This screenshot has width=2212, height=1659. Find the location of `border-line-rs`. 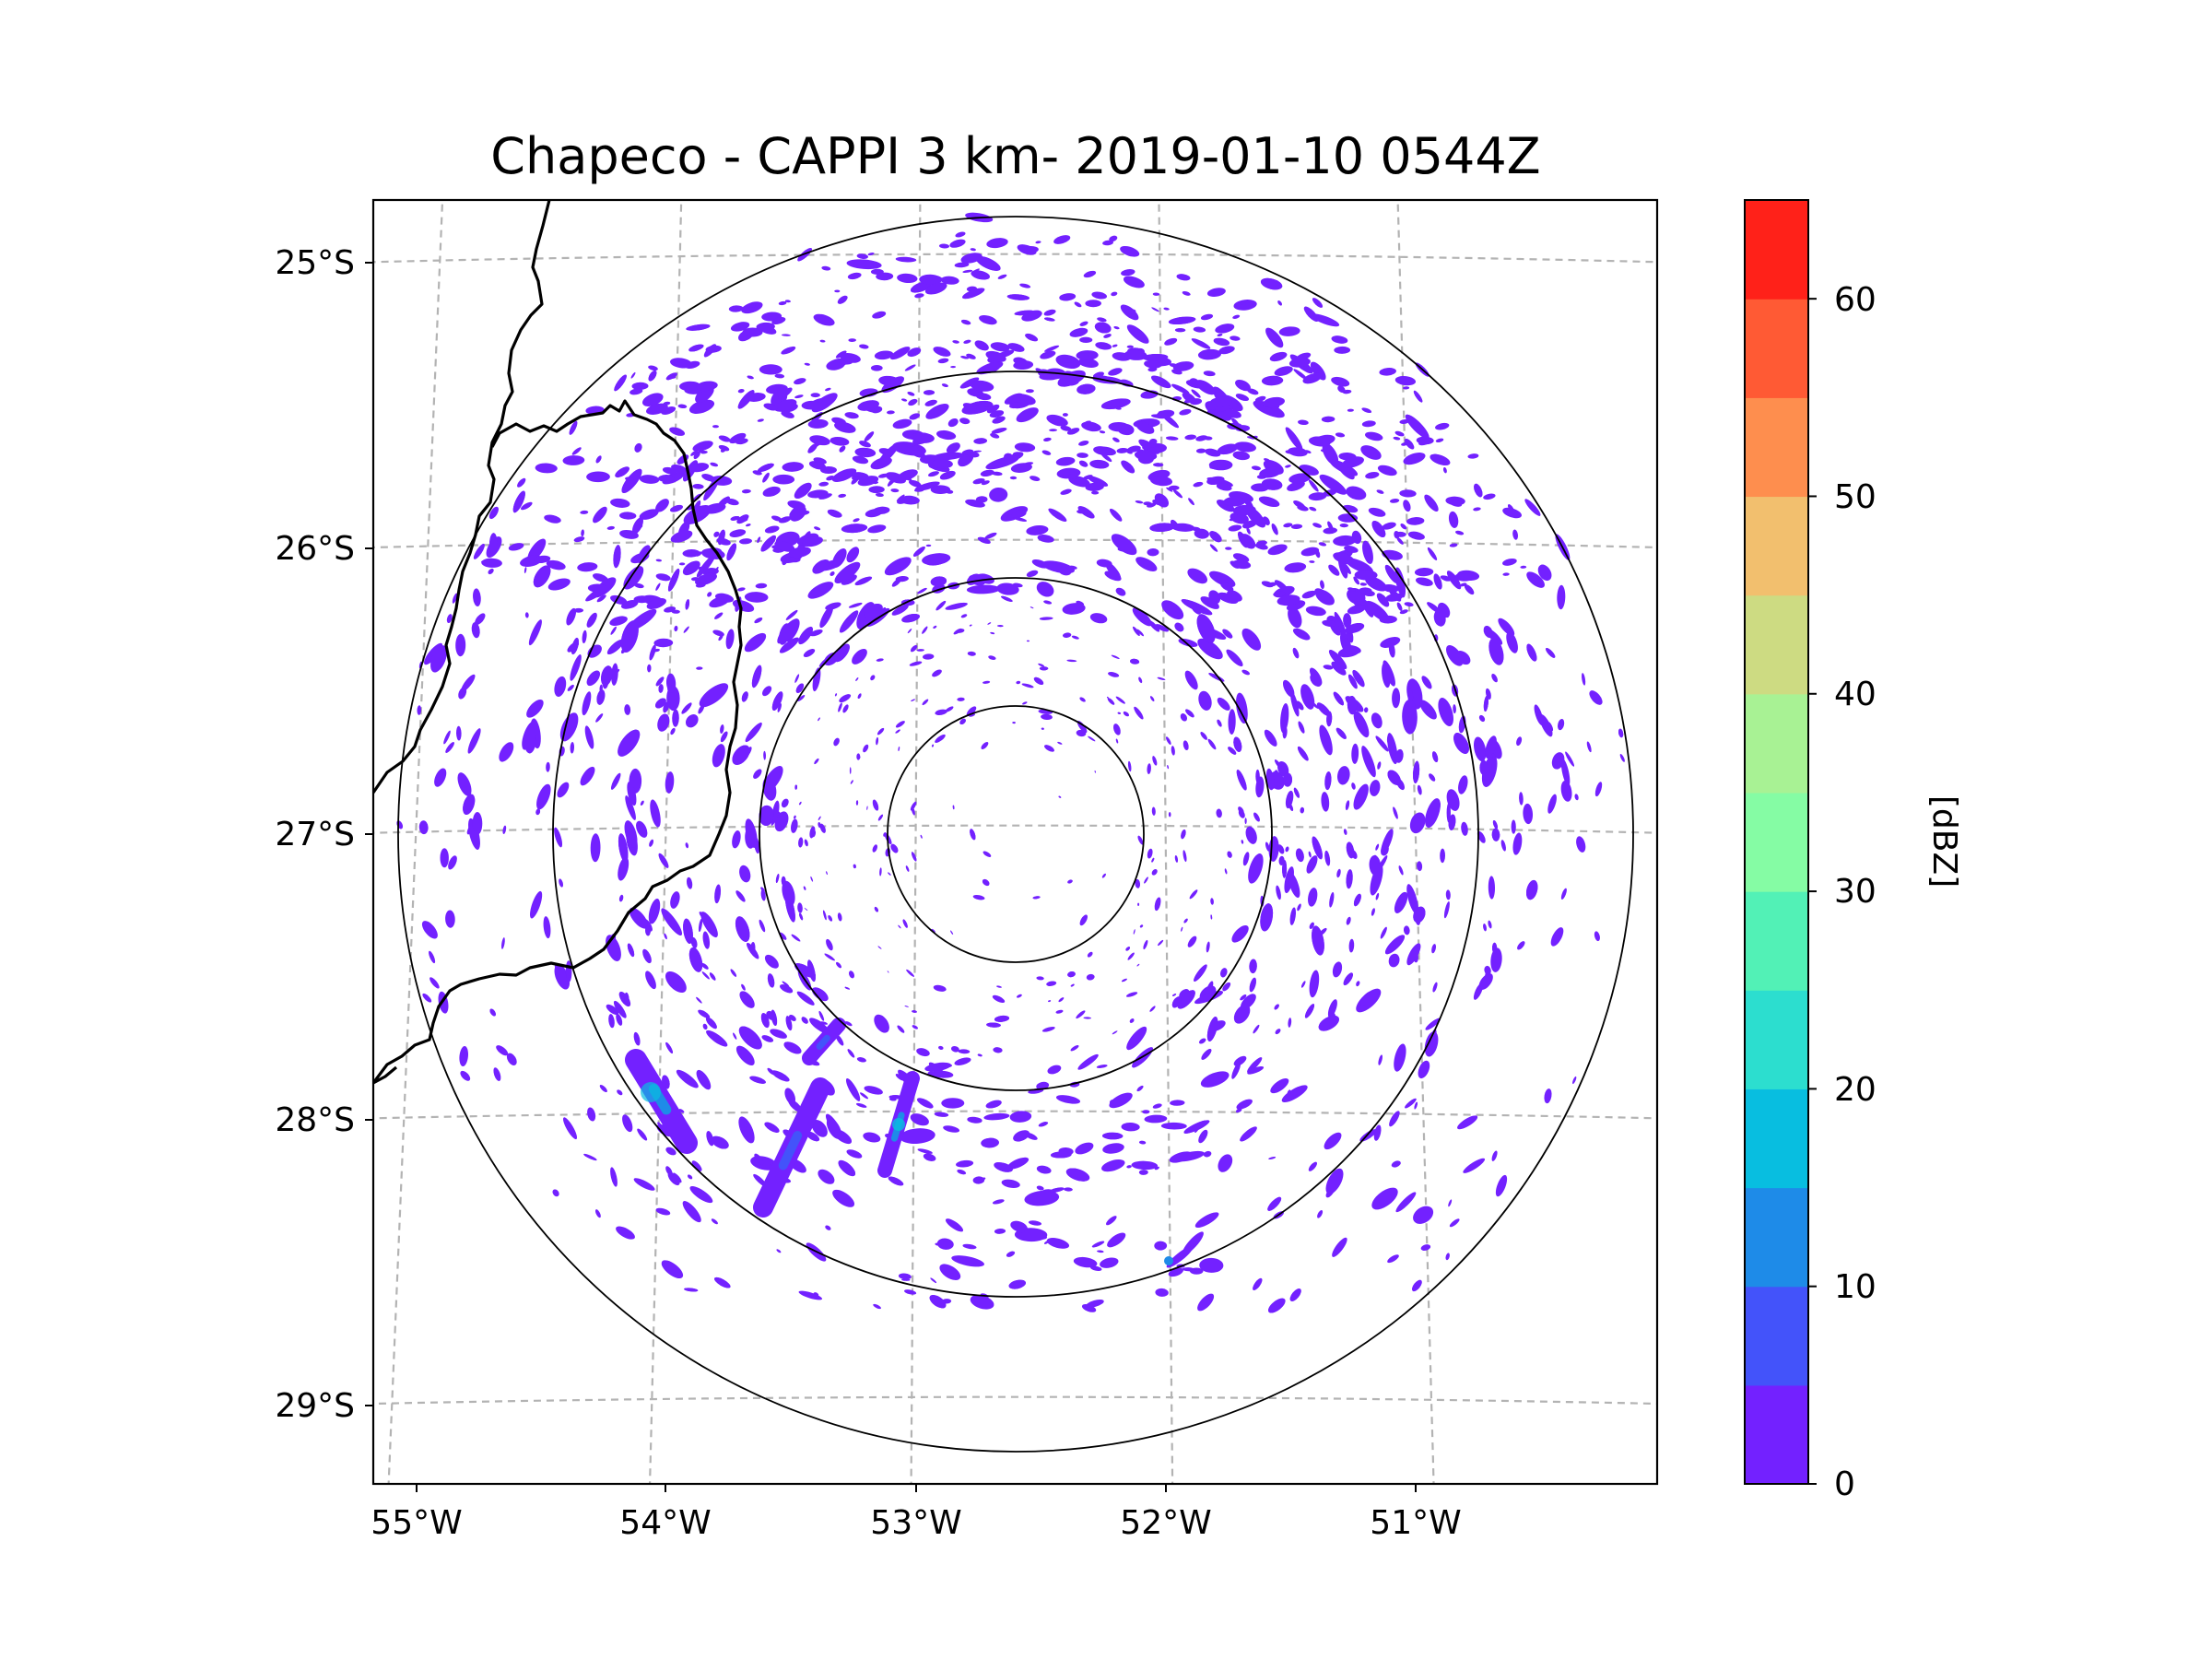

border-line-rs is located at coordinates (385, 1075).